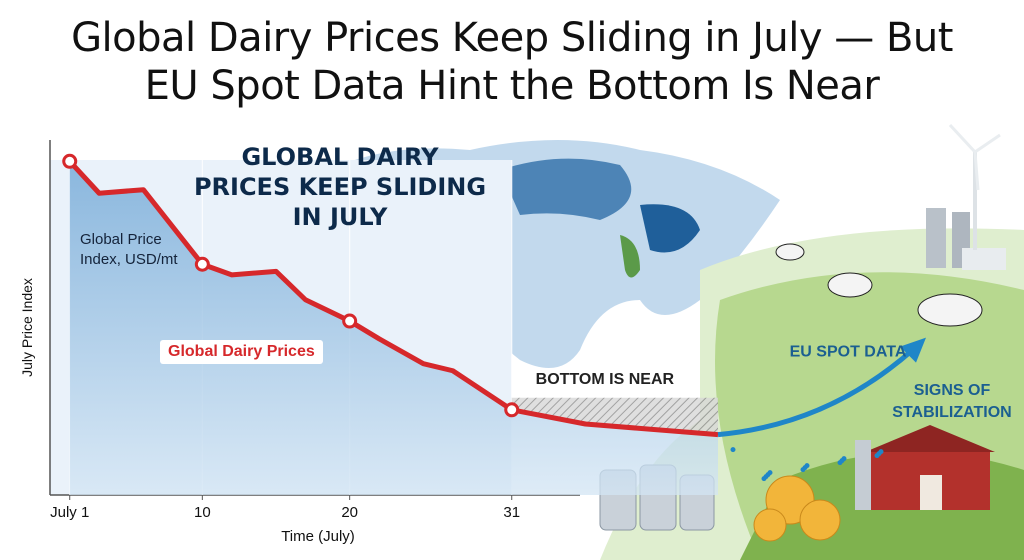 The height and width of the screenshot is (560, 1024). I want to click on y-axis-label: July Price Index, so click(27, 327).